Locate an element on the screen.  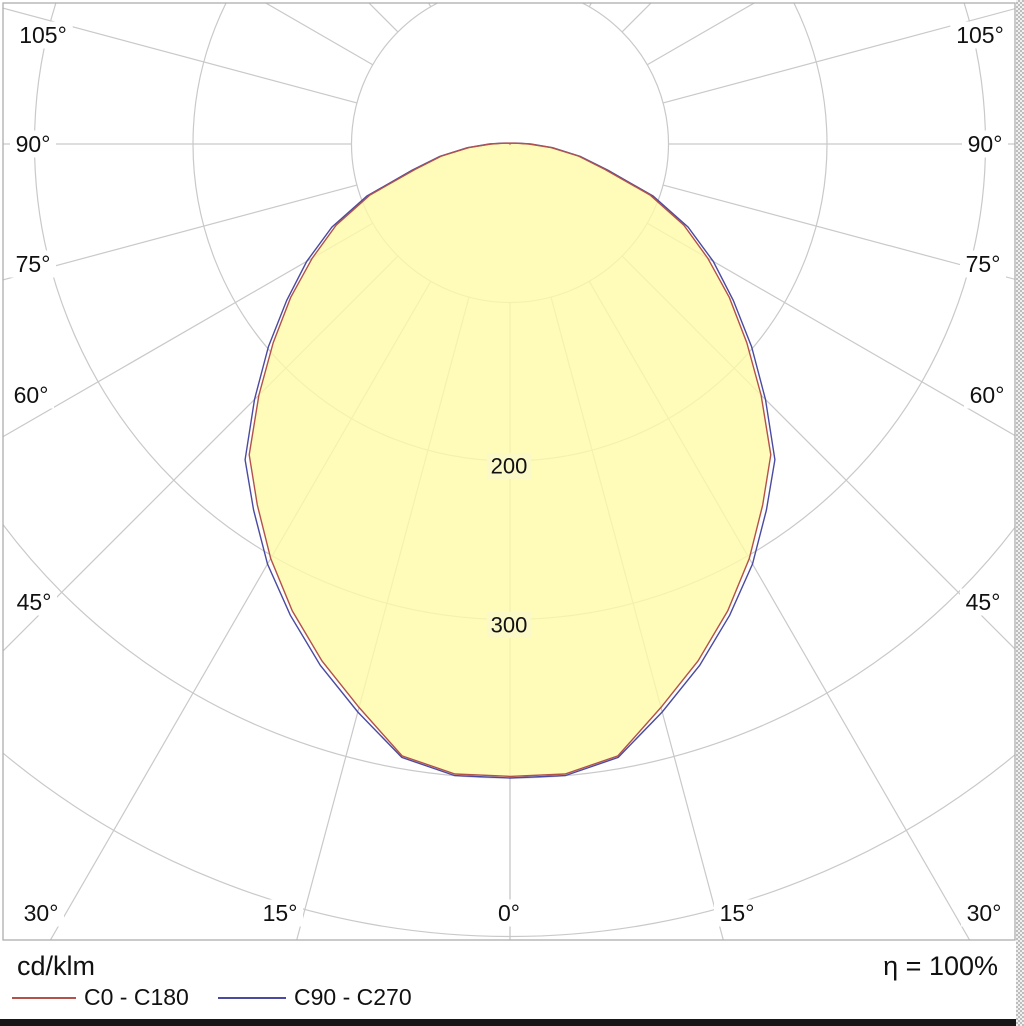
angle-label-10: 45° is located at coordinates (983, 602).